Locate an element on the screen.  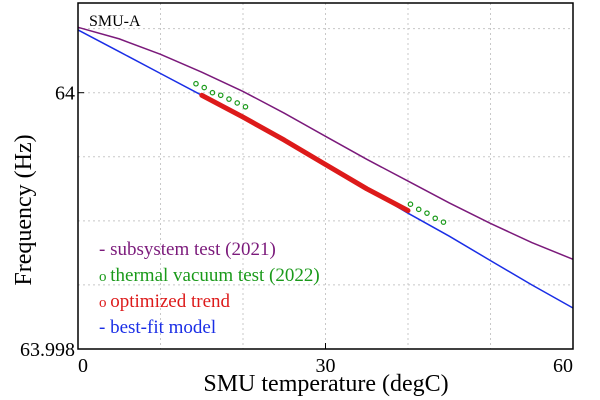
legend-label: thermal vacuum test (2022) is located at coordinates (214, 275).